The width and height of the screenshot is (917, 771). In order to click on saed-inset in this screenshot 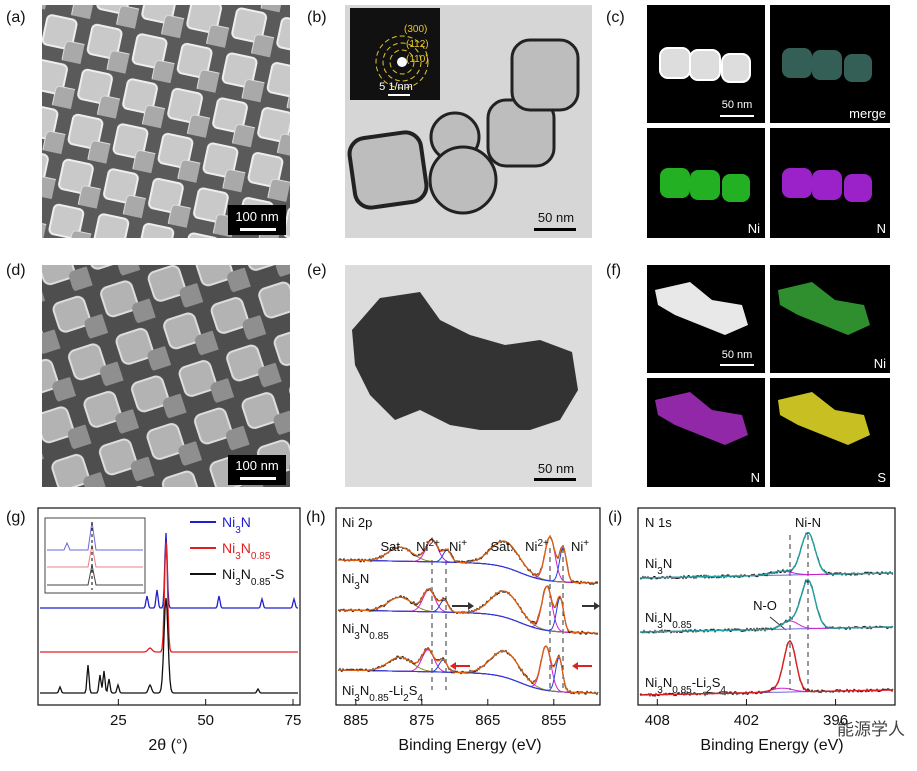, I will do `click(395, 54)`.